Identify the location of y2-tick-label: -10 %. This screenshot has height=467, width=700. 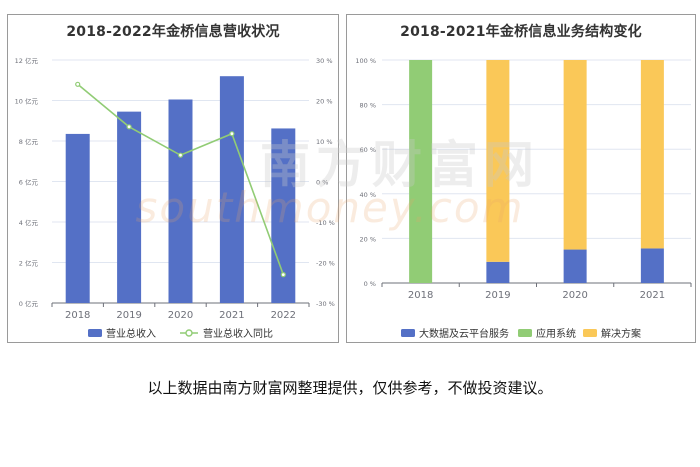
(325, 223).